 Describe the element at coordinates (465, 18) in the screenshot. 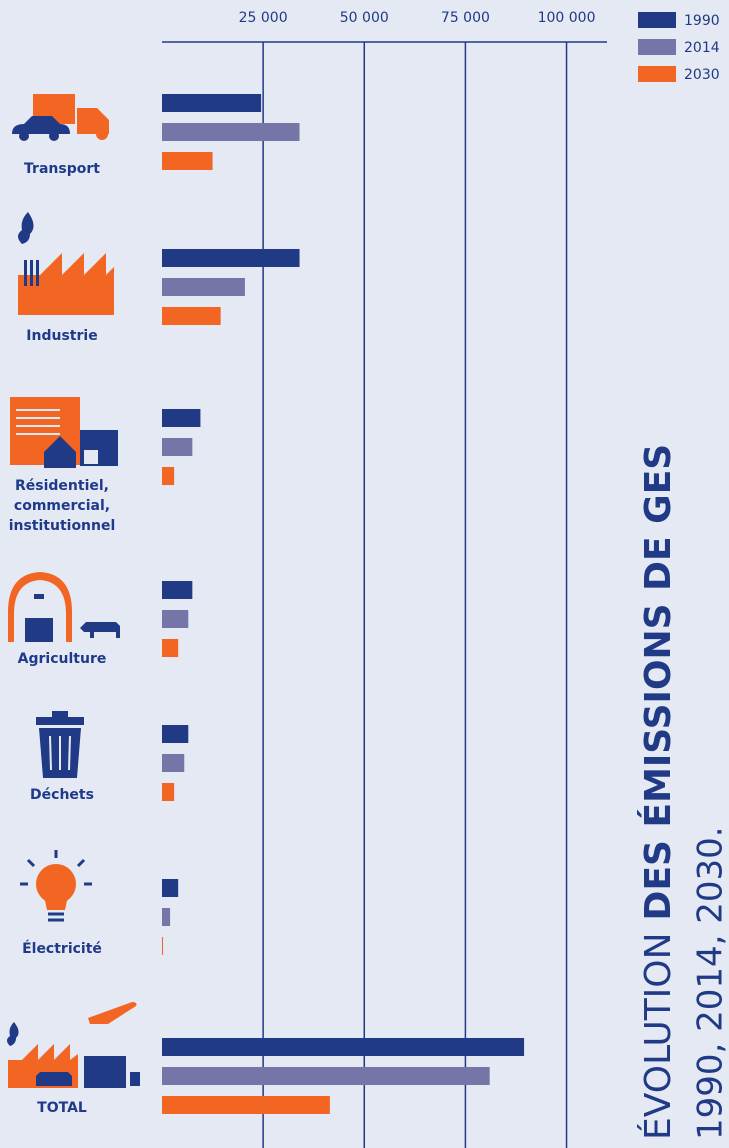

I see `x-tick-label: 75 000` at that location.